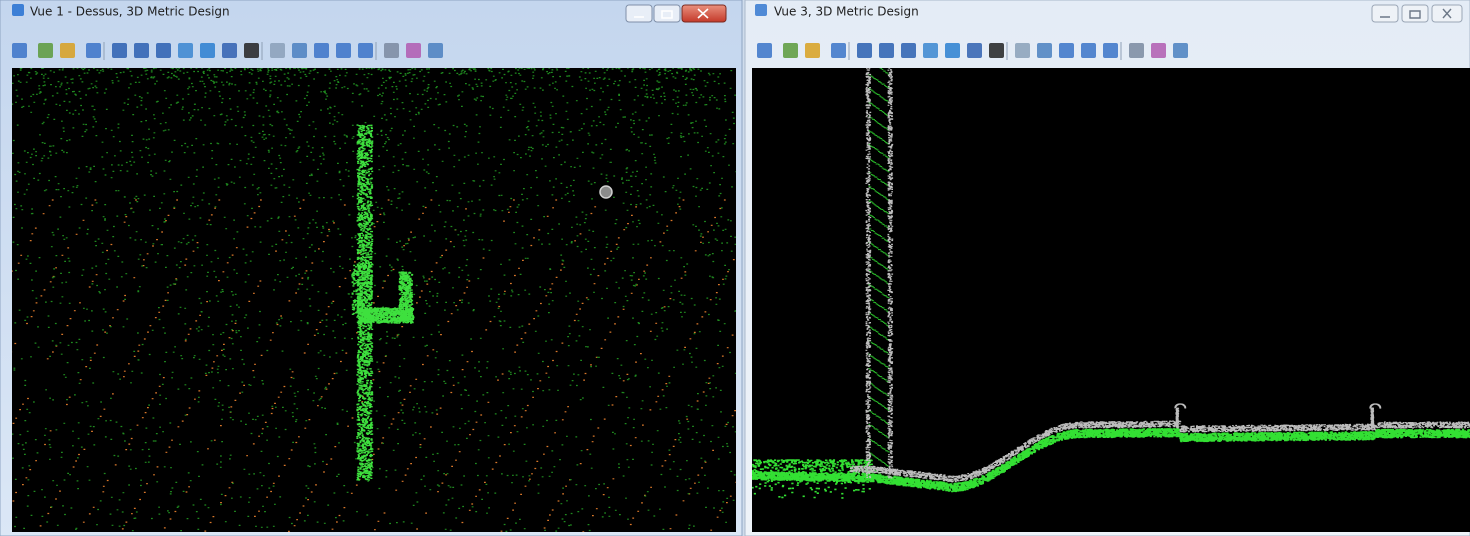 Image resolution: width=1470 pixels, height=536 pixels. What do you see at coordinates (846, 12) in the screenshot?
I see `window-title: Vue 3, 3D Metric Design` at bounding box center [846, 12].